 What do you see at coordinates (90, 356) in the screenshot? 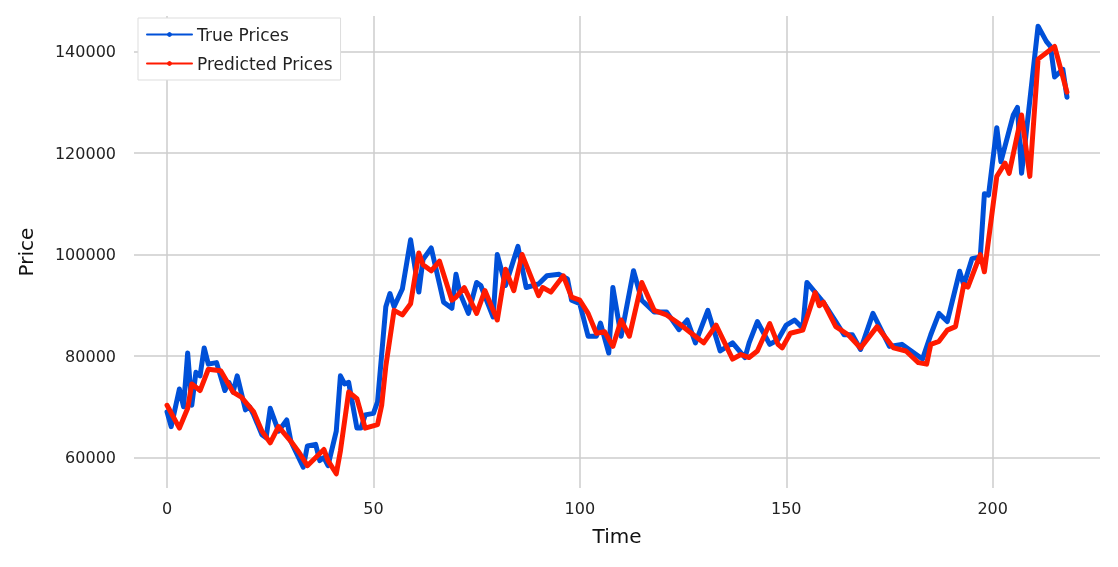
I see `y-tick-label: 80000` at bounding box center [90, 356].